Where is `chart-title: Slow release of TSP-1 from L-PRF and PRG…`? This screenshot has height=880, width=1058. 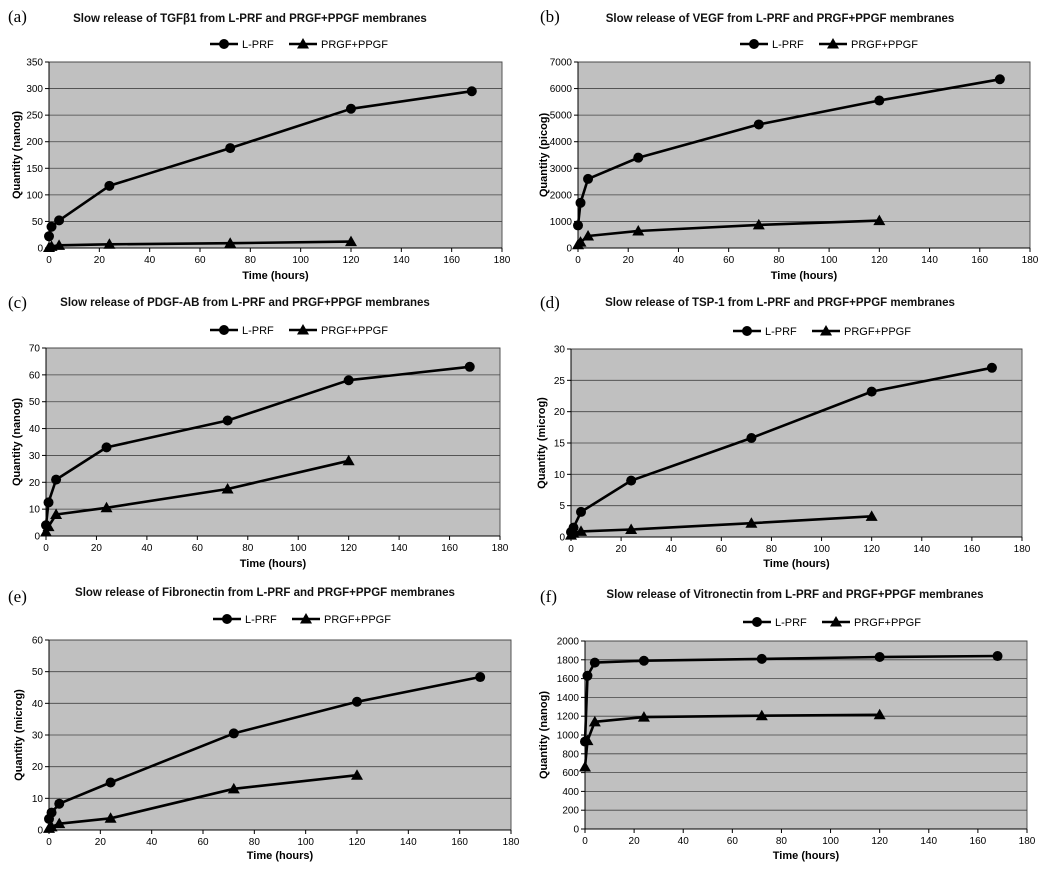
chart-title: Slow release of TSP-1 from L-PRF and PRG… is located at coordinates (780, 303).